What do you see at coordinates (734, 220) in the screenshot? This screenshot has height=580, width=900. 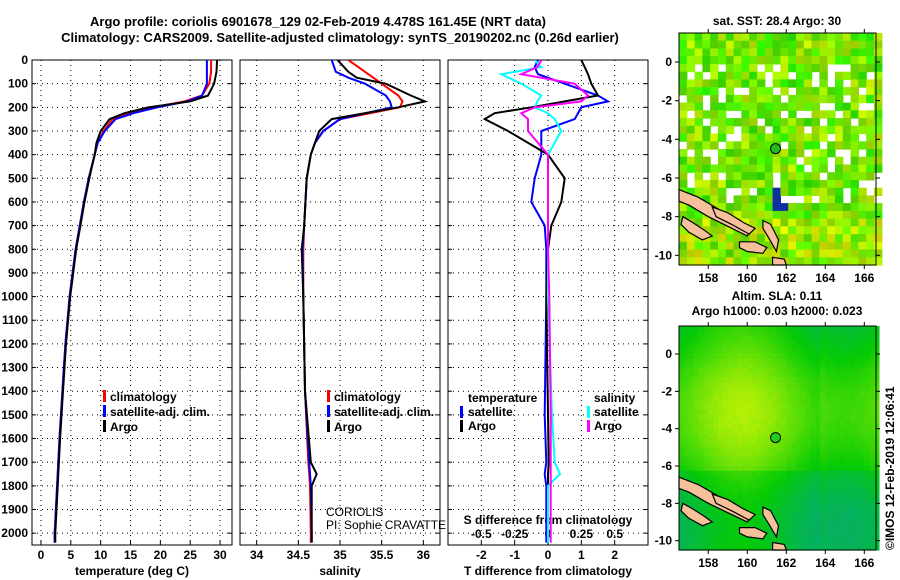 I see `land-island` at bounding box center [734, 220].